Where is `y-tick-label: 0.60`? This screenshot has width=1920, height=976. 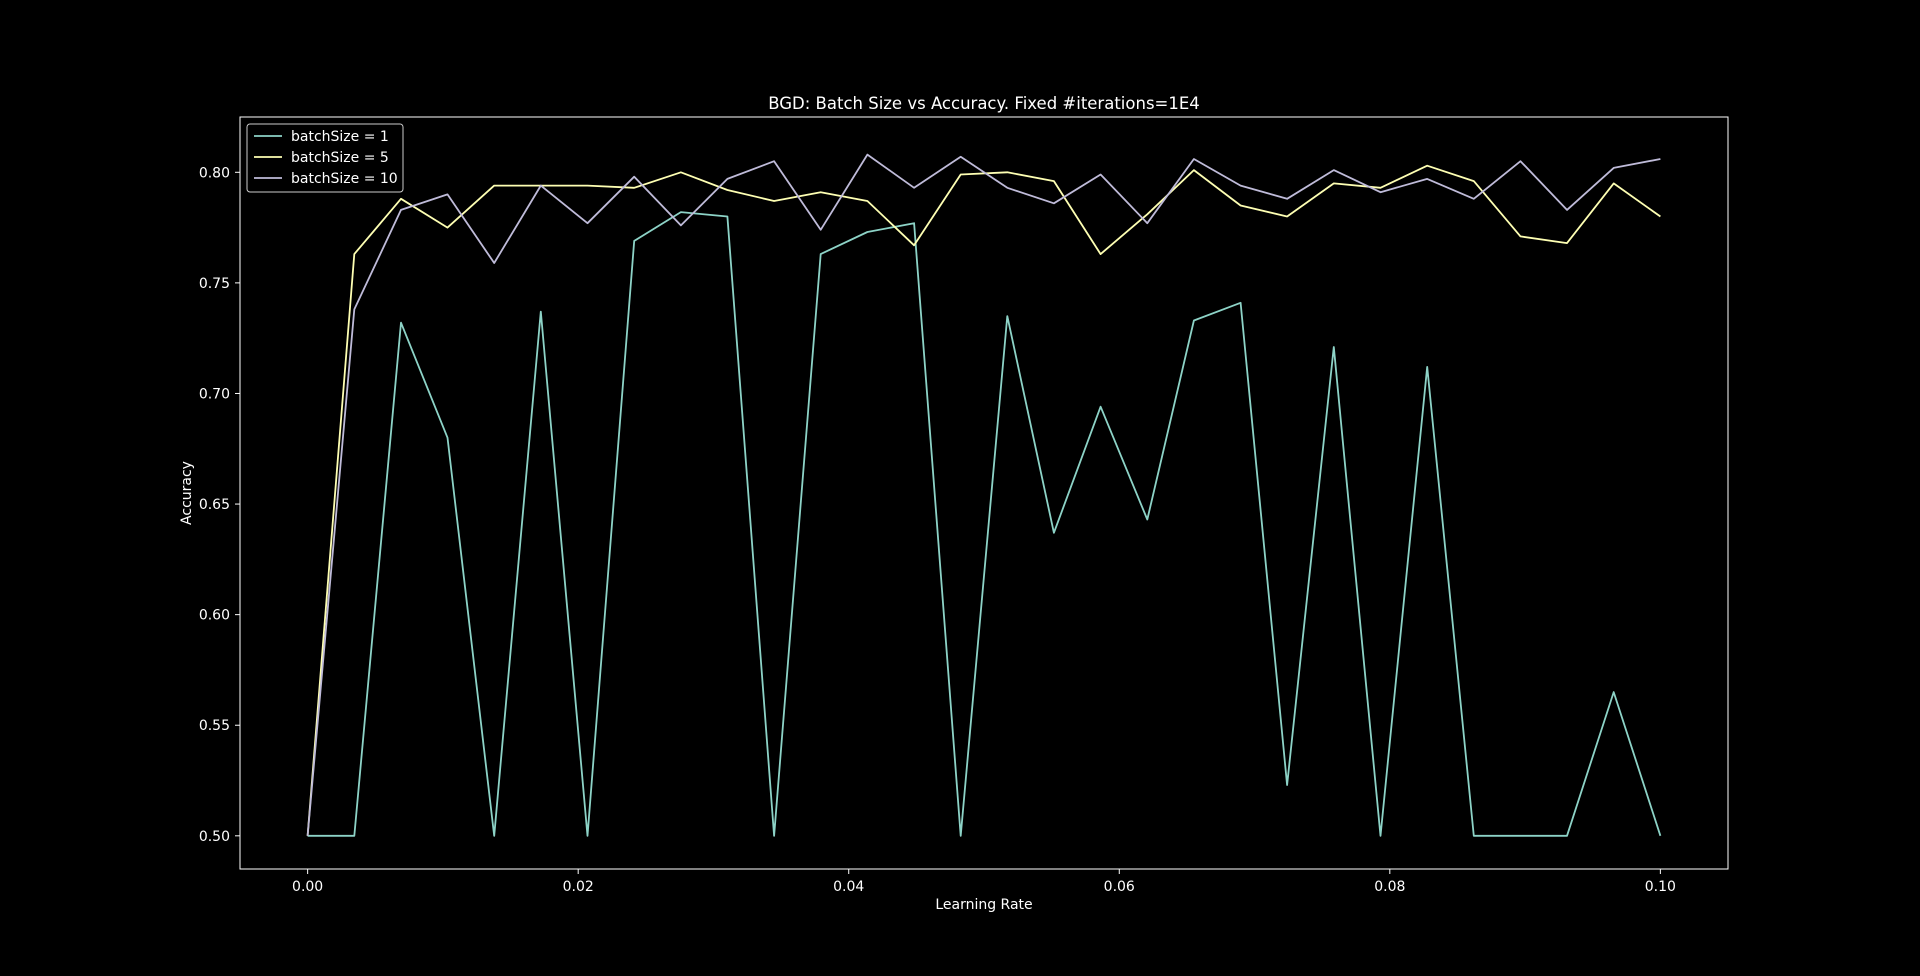 y-tick-label: 0.60 is located at coordinates (214, 616).